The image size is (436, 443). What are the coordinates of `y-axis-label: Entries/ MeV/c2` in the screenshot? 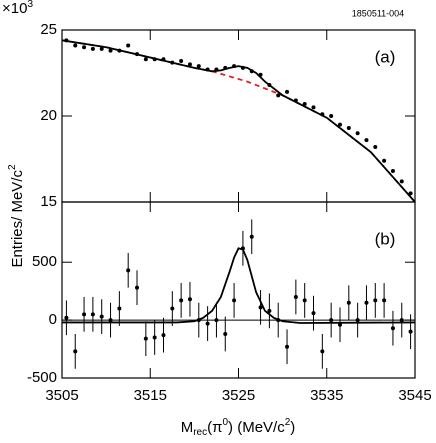 It's located at (16, 216).